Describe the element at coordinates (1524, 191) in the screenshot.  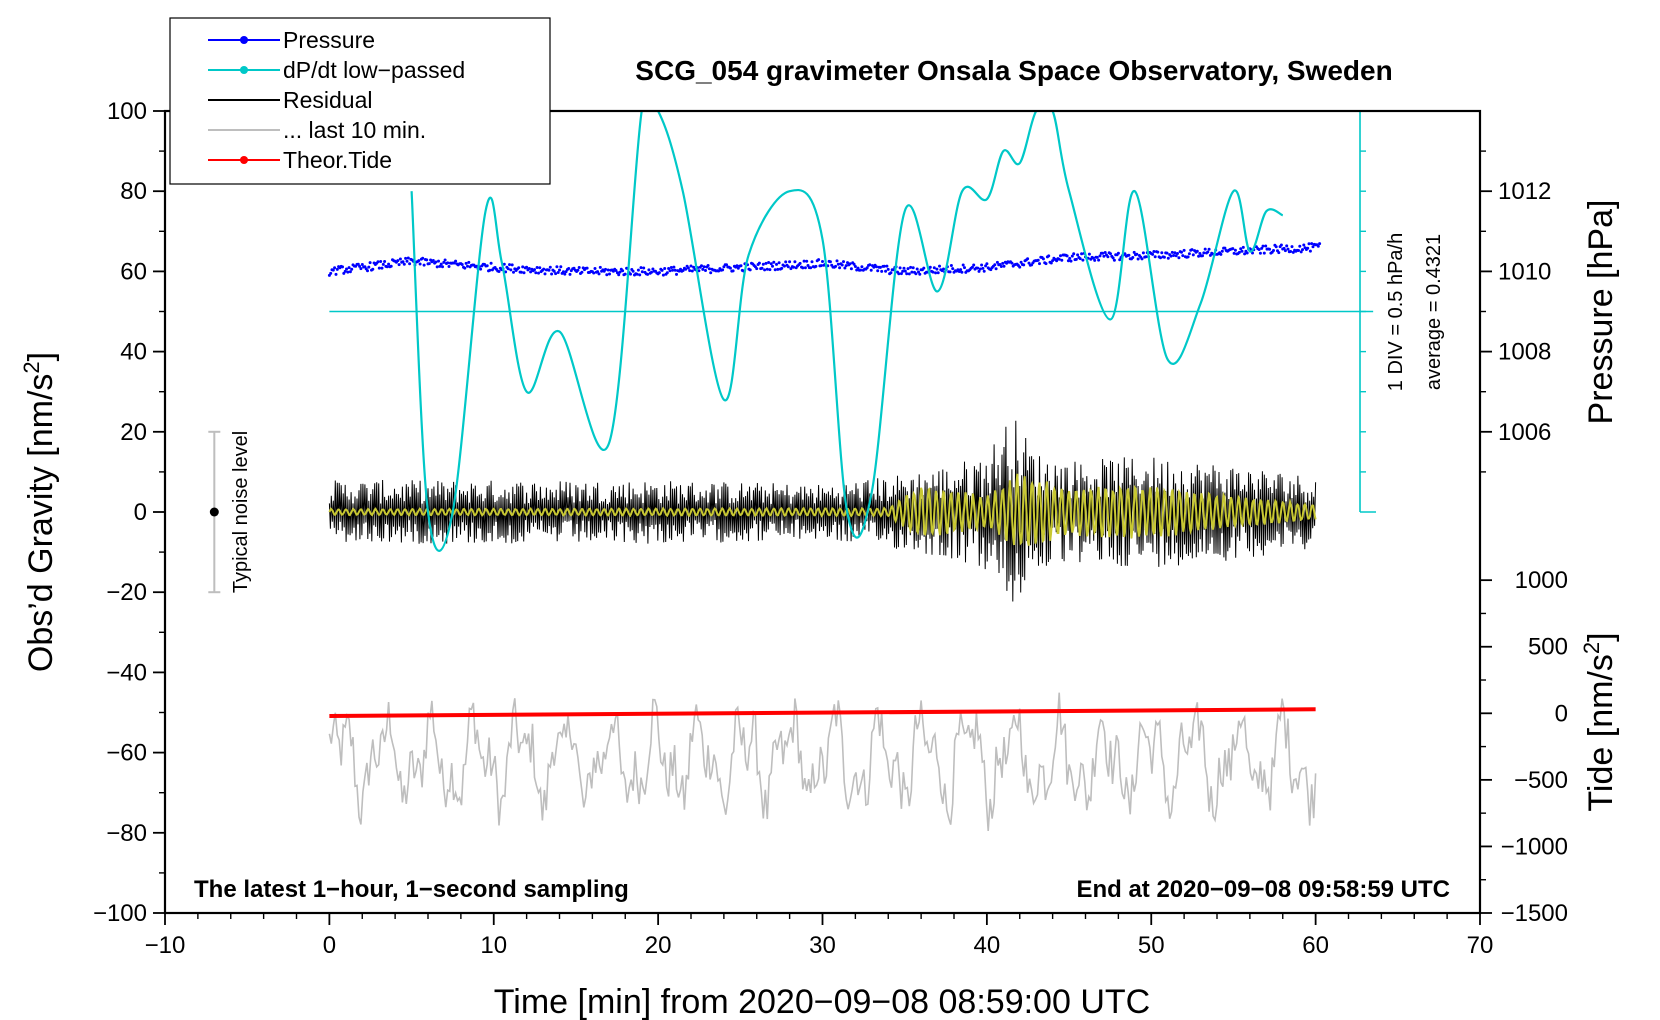
I see `pressure-tick-label: 1012` at that location.